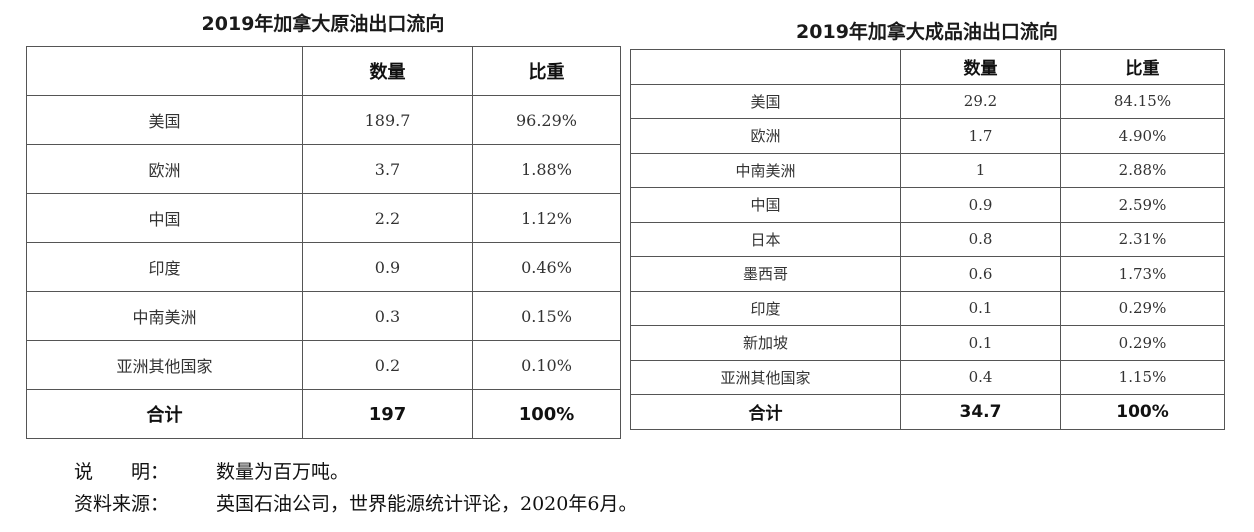 The width and height of the screenshot is (1254, 532). What do you see at coordinates (387, 414) in the screenshot?
I see `crude-quantity-cell: 197` at bounding box center [387, 414].